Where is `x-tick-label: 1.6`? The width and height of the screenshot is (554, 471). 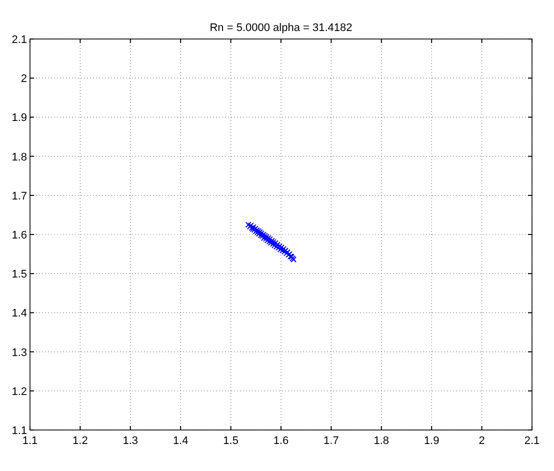
x-tick-label: 1.6 is located at coordinates (281, 441).